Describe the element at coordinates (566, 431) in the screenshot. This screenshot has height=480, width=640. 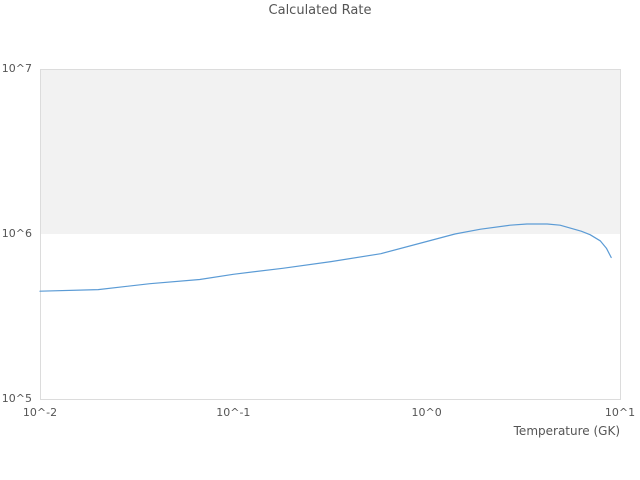
I see `x-axis-title: Temperature (GK)` at that location.